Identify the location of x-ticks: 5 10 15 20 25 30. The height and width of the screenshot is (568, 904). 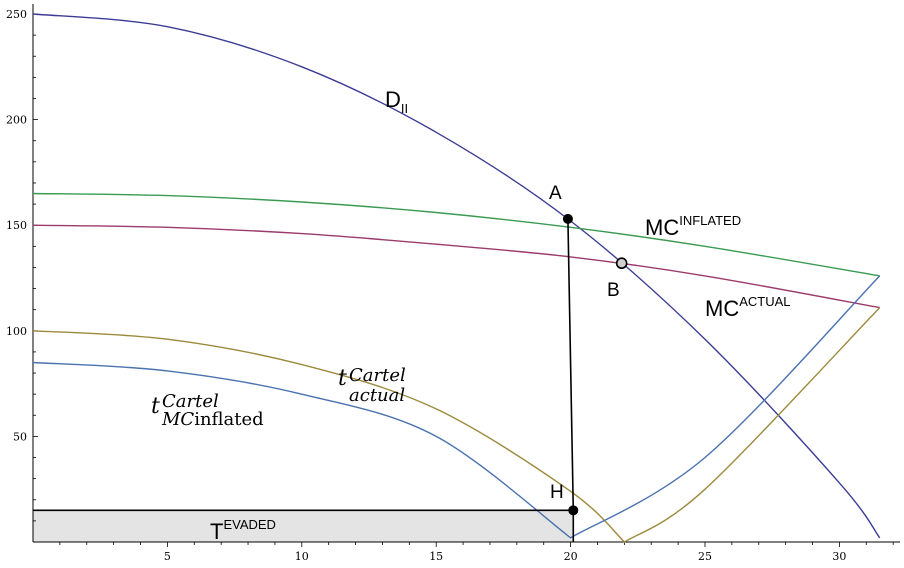
(476, 552).